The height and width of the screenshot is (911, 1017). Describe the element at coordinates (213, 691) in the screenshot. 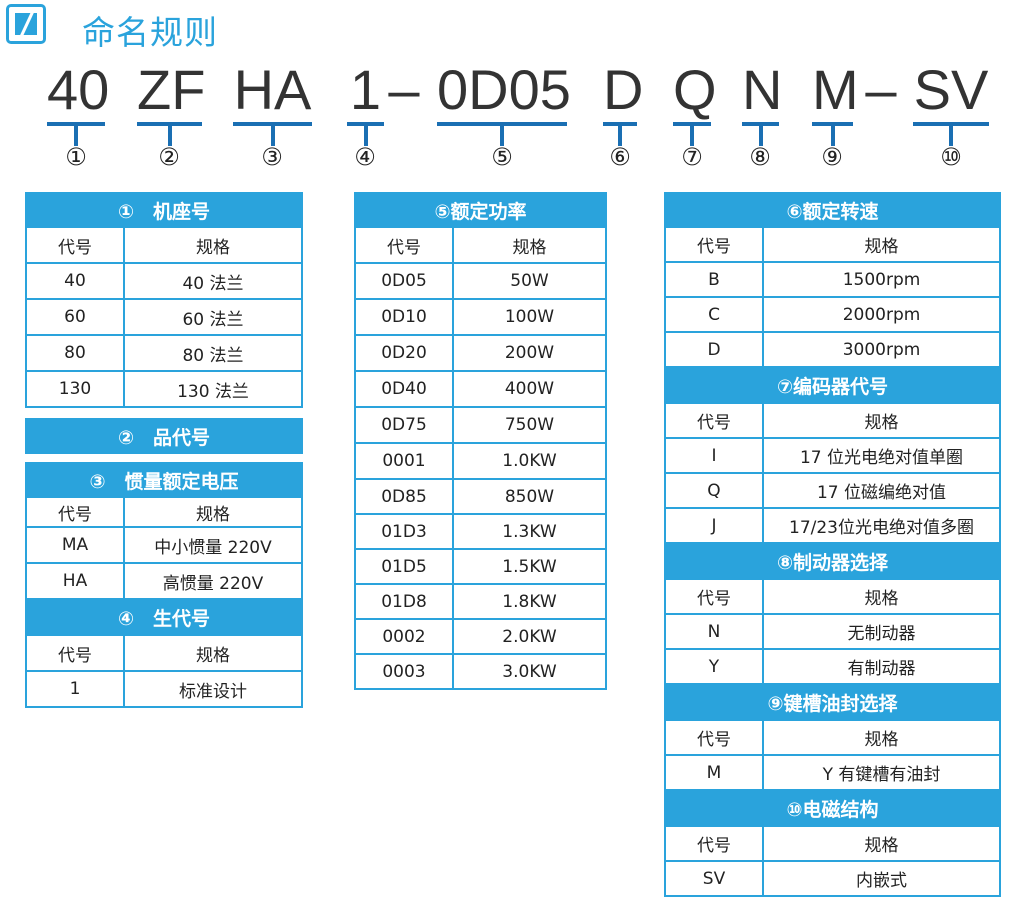

I see `spec-cell: 标准设计` at that location.